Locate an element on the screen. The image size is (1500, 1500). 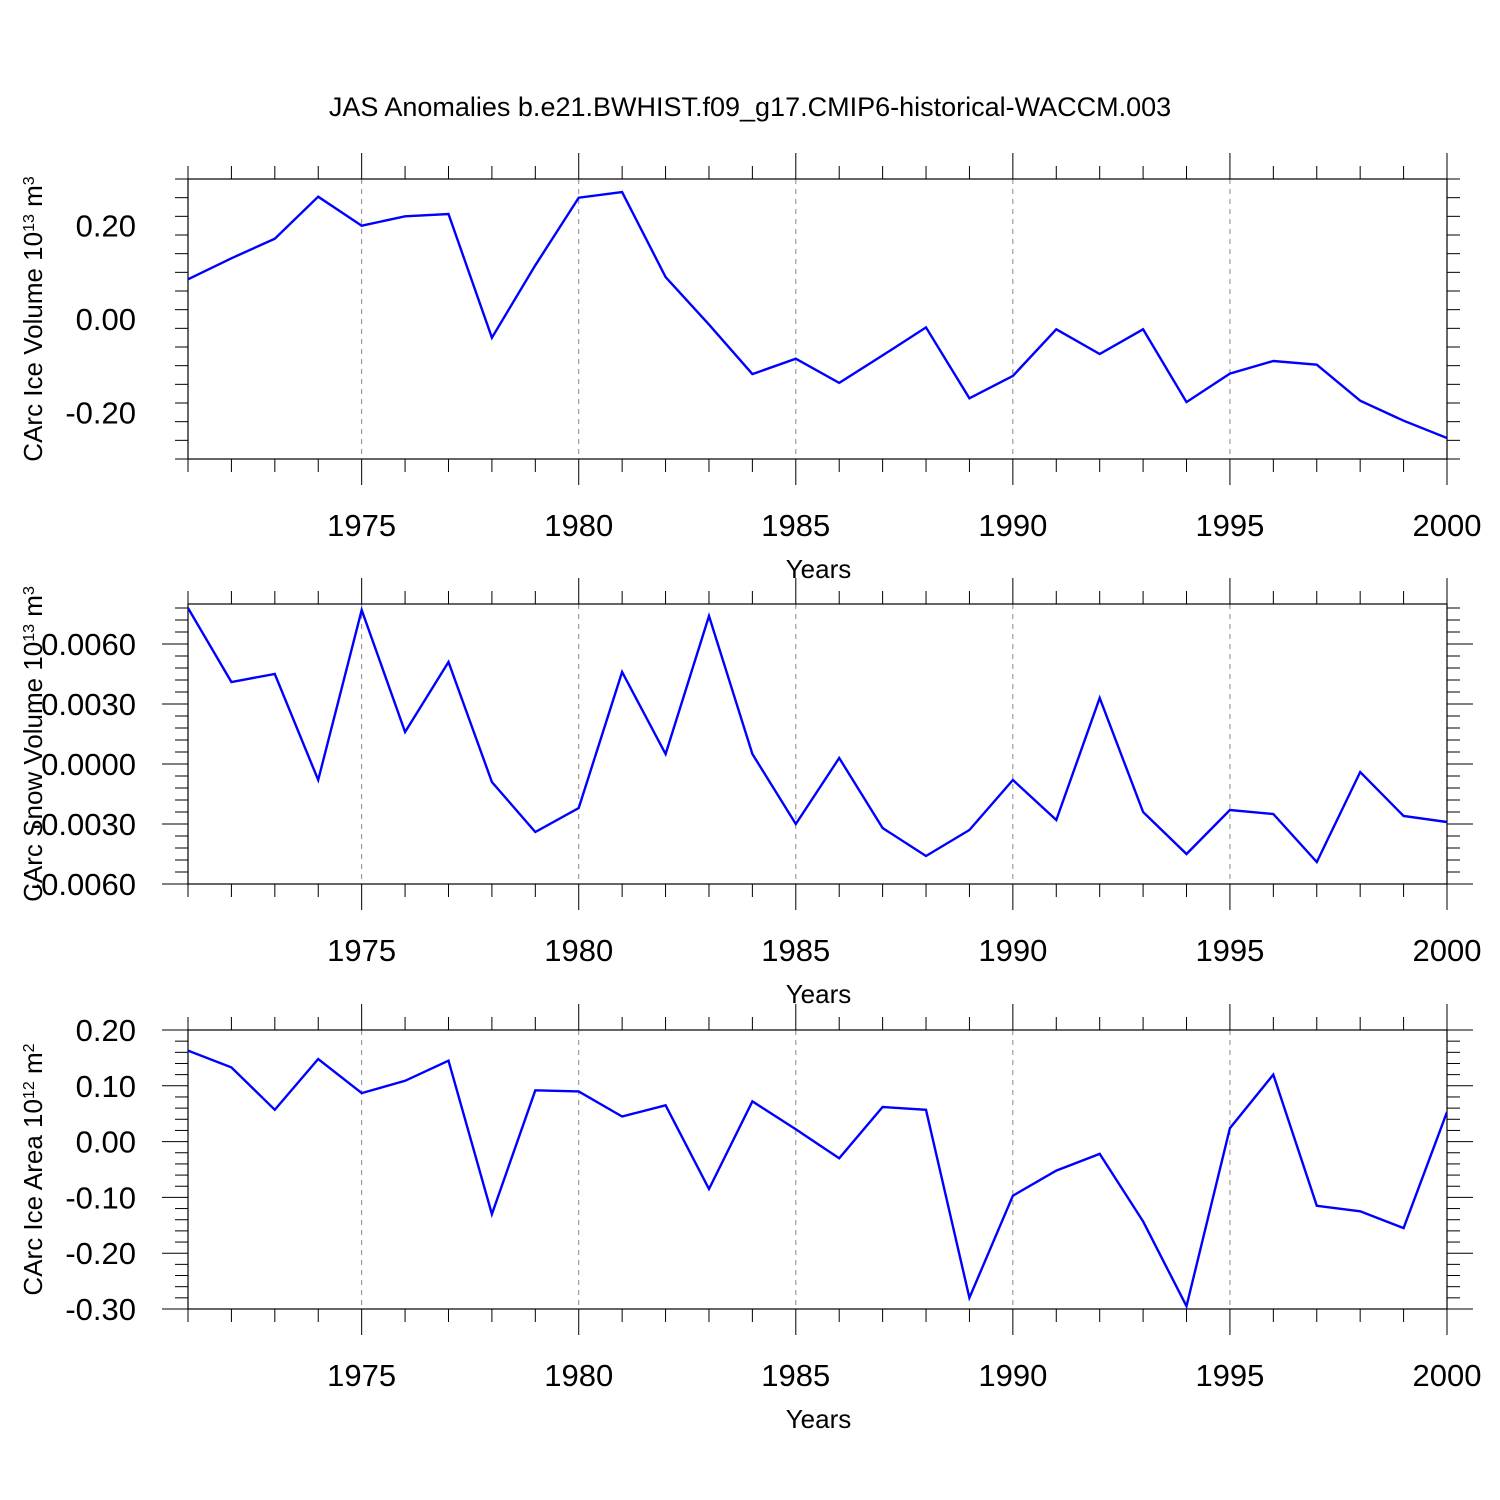
y-tick-label: 0.0030 is located at coordinates (88, 704).